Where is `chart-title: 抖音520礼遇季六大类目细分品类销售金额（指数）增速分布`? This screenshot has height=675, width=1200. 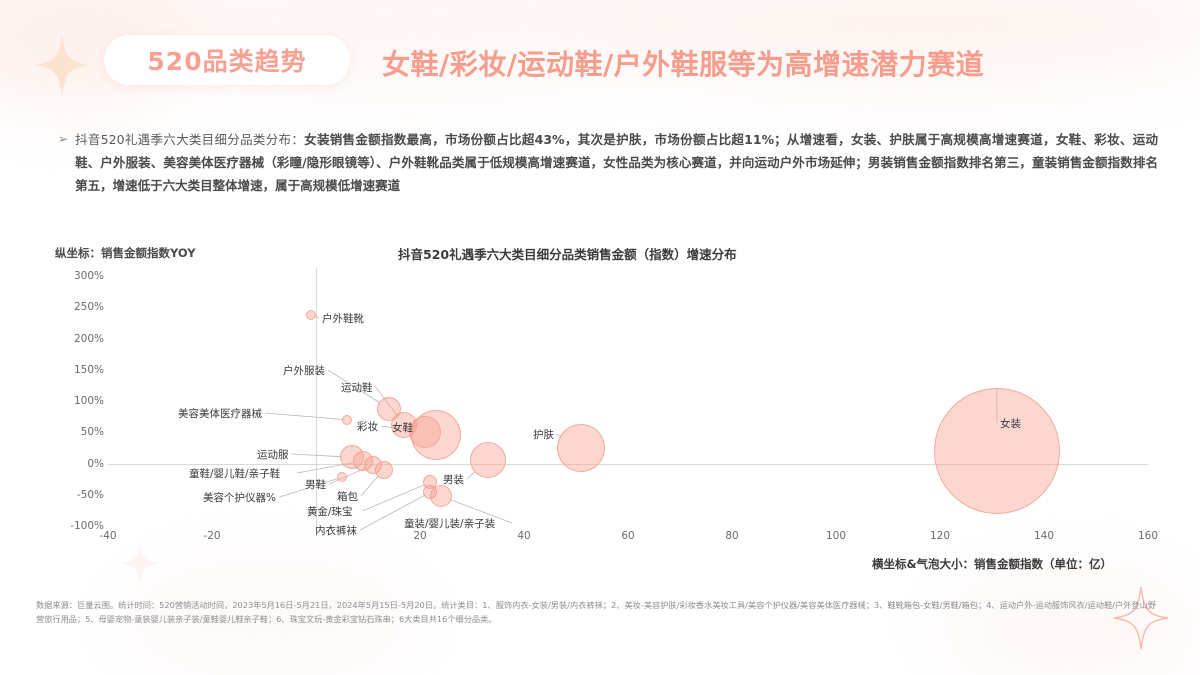 chart-title: 抖音520礼遇季六大类目细分品类销售金额（指数）增速分布 is located at coordinates (567, 254).